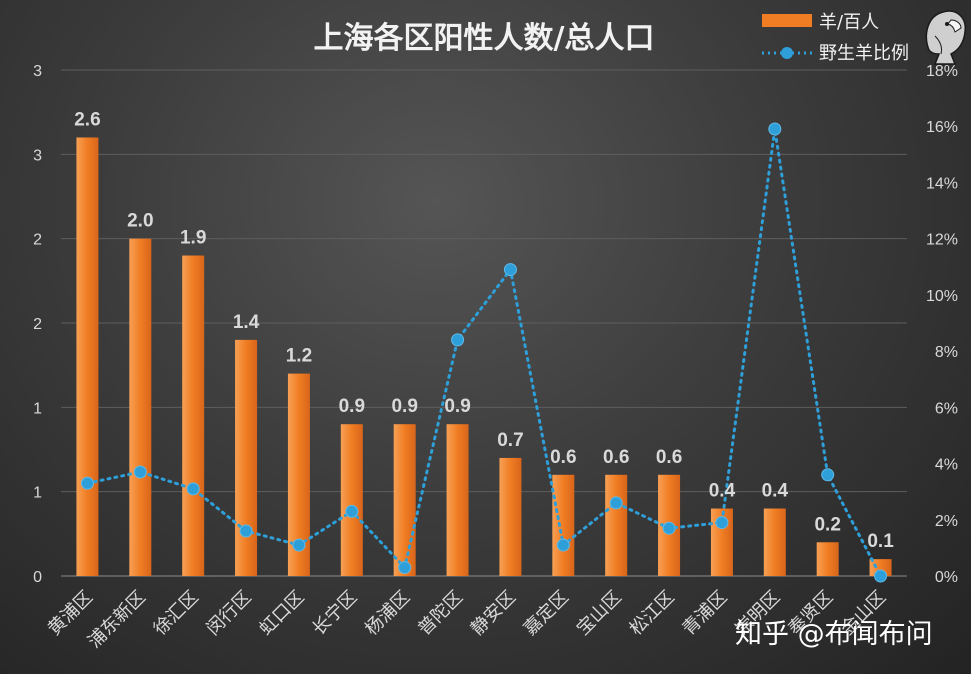 This screenshot has height=674, width=971. Describe the element at coordinates (835, 38) in the screenshot. I see `legend: 羊/百人 野生羊比例` at that location.